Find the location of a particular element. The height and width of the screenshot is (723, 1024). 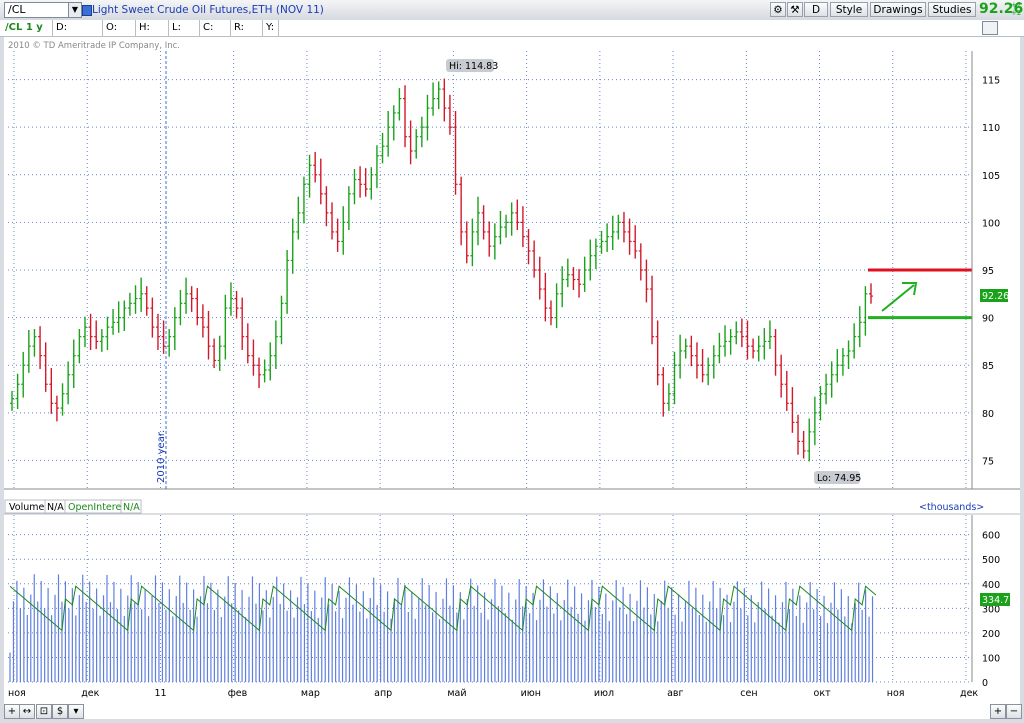

date-tick-label: фев is located at coordinates (238, 693).